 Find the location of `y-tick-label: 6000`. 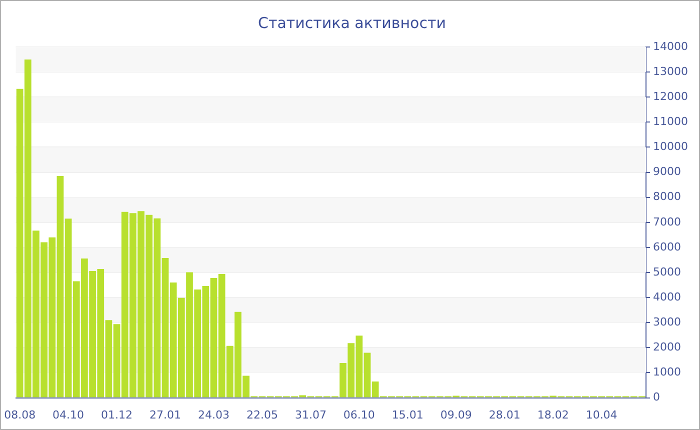

y-tick-label: 6000 is located at coordinates (667, 247).